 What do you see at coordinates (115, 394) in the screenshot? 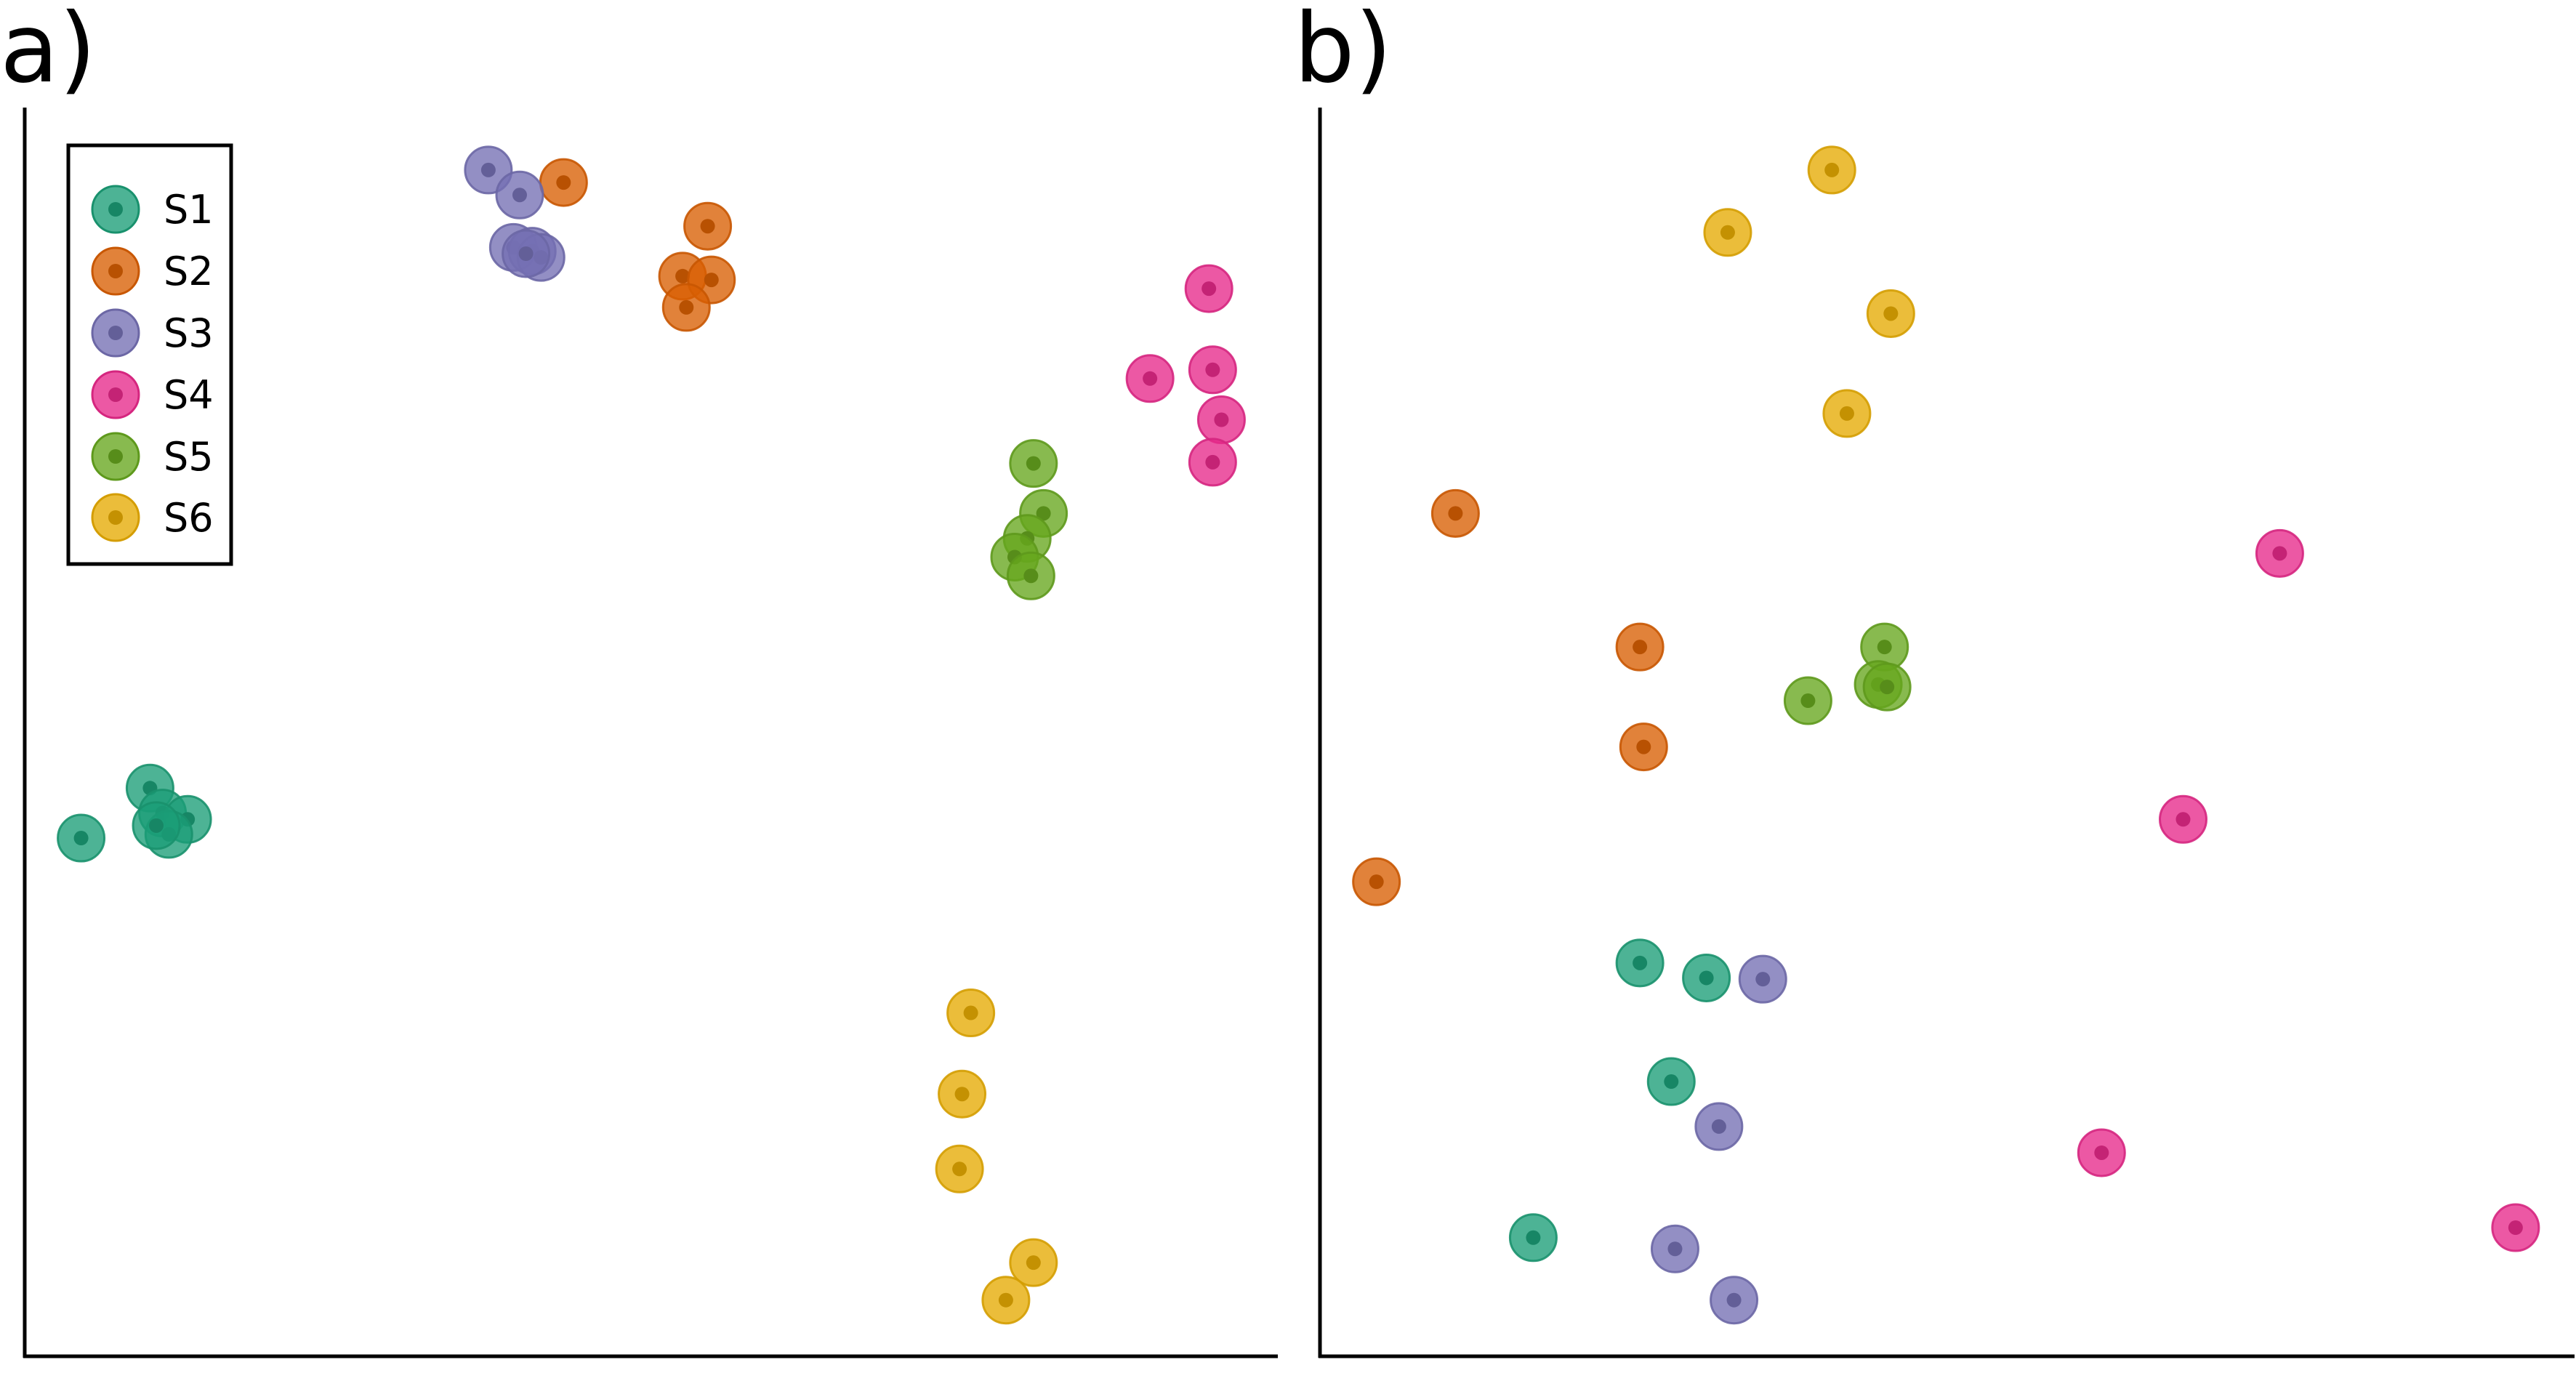
I see `legend-marker-dot-s4` at bounding box center [115, 394].